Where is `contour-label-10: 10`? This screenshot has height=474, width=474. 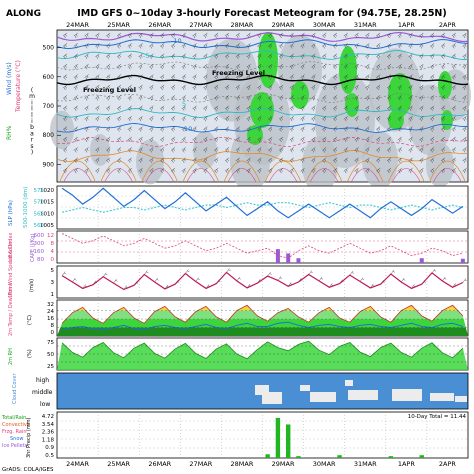
contour-label-10: 10 is located at coordinates (188, 129).